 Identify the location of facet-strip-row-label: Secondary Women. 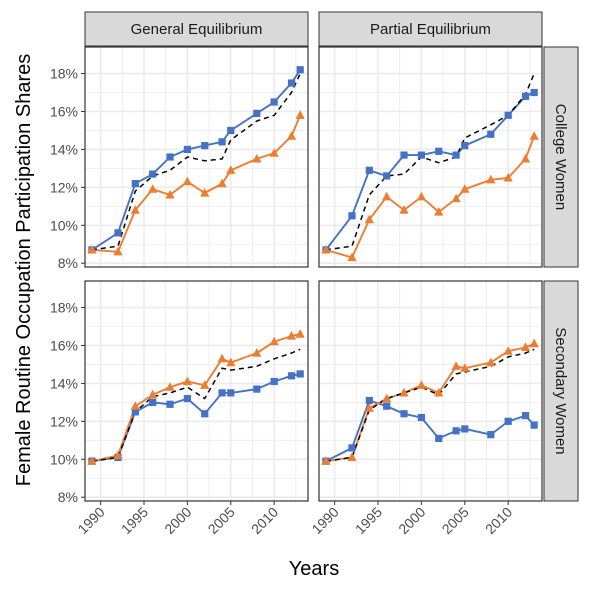
(560, 390).